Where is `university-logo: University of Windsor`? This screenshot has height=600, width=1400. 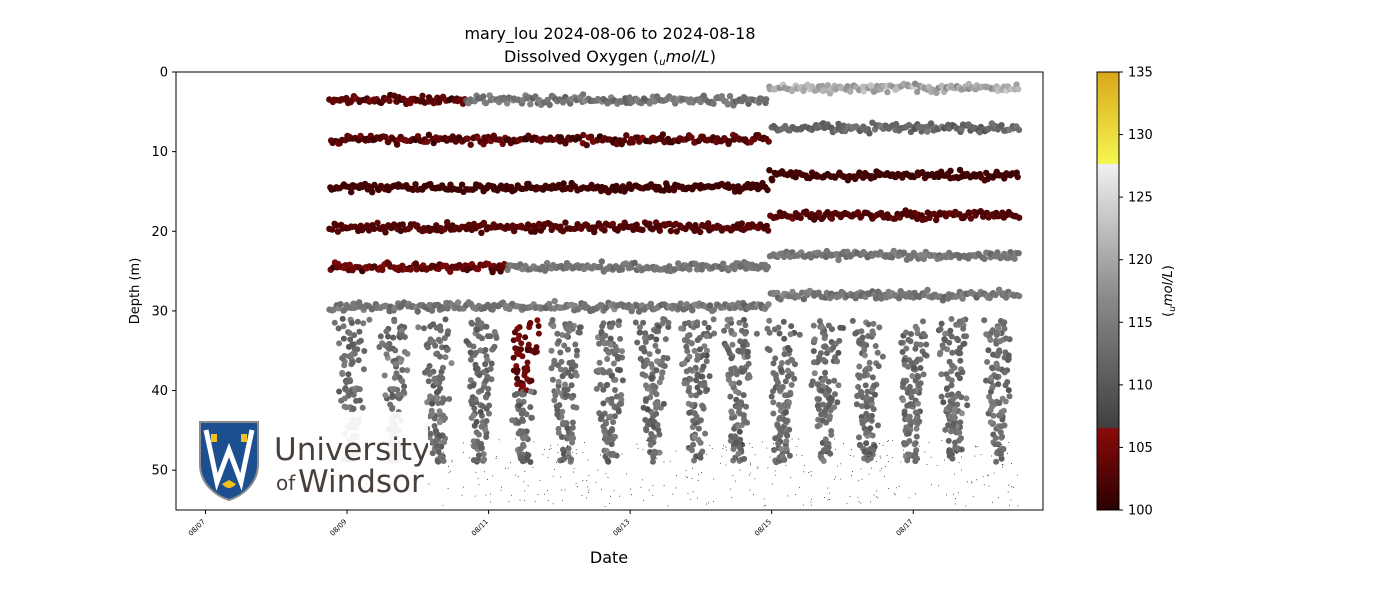
university-logo: University of Windsor is located at coordinates (303, 459).